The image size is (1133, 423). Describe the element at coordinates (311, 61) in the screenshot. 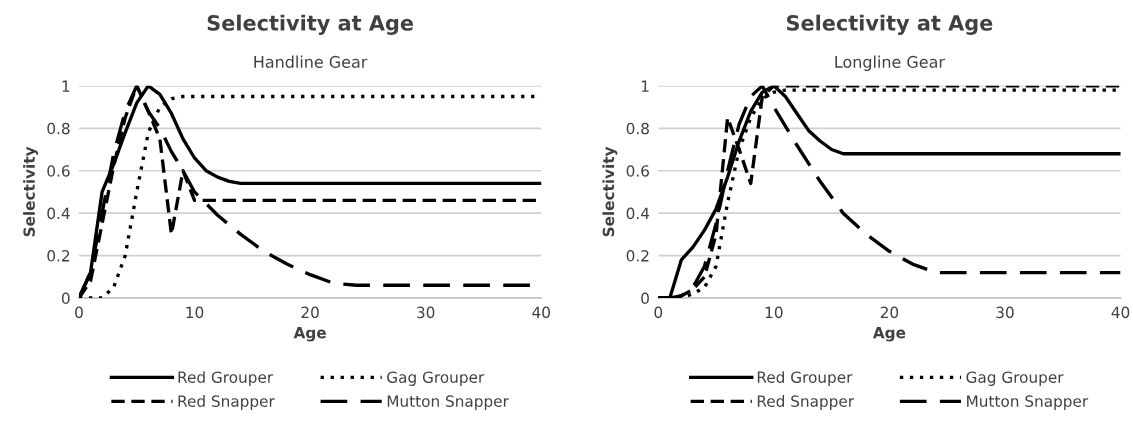

I see `chart-subtitle: Handline Gear` at that location.